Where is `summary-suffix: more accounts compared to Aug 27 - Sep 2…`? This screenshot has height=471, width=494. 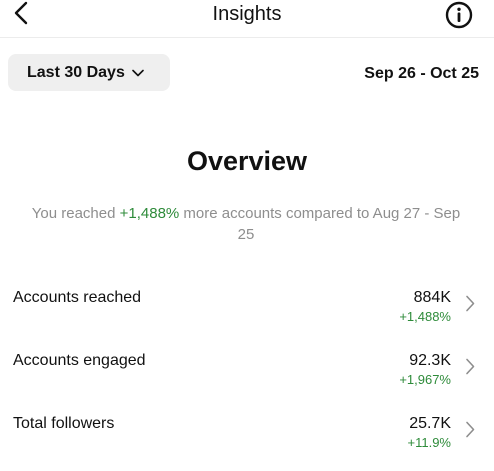 summary-suffix: more accounts compared to Aug 27 - Sep 2… is located at coordinates (320, 224).